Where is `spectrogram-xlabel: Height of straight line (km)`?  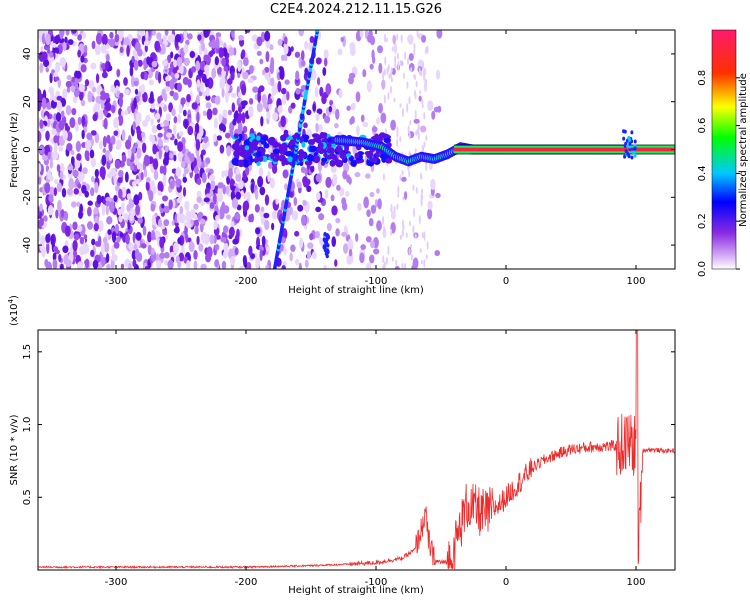
spectrogram-xlabel: Height of straight line (km) is located at coordinates (356, 290).